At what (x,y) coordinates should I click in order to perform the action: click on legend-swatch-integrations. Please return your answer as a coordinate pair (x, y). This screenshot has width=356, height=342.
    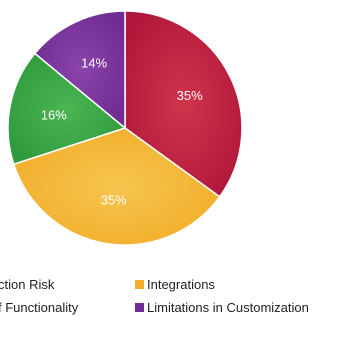
    Looking at the image, I should click on (139, 284).